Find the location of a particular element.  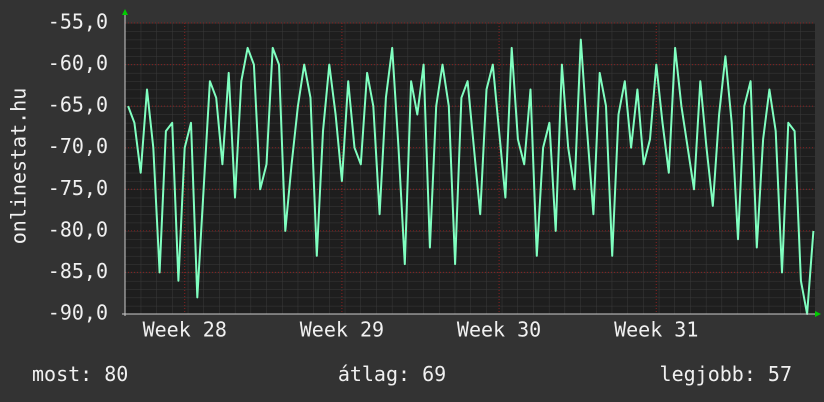

x-axis-arrow is located at coordinates (818, 314).